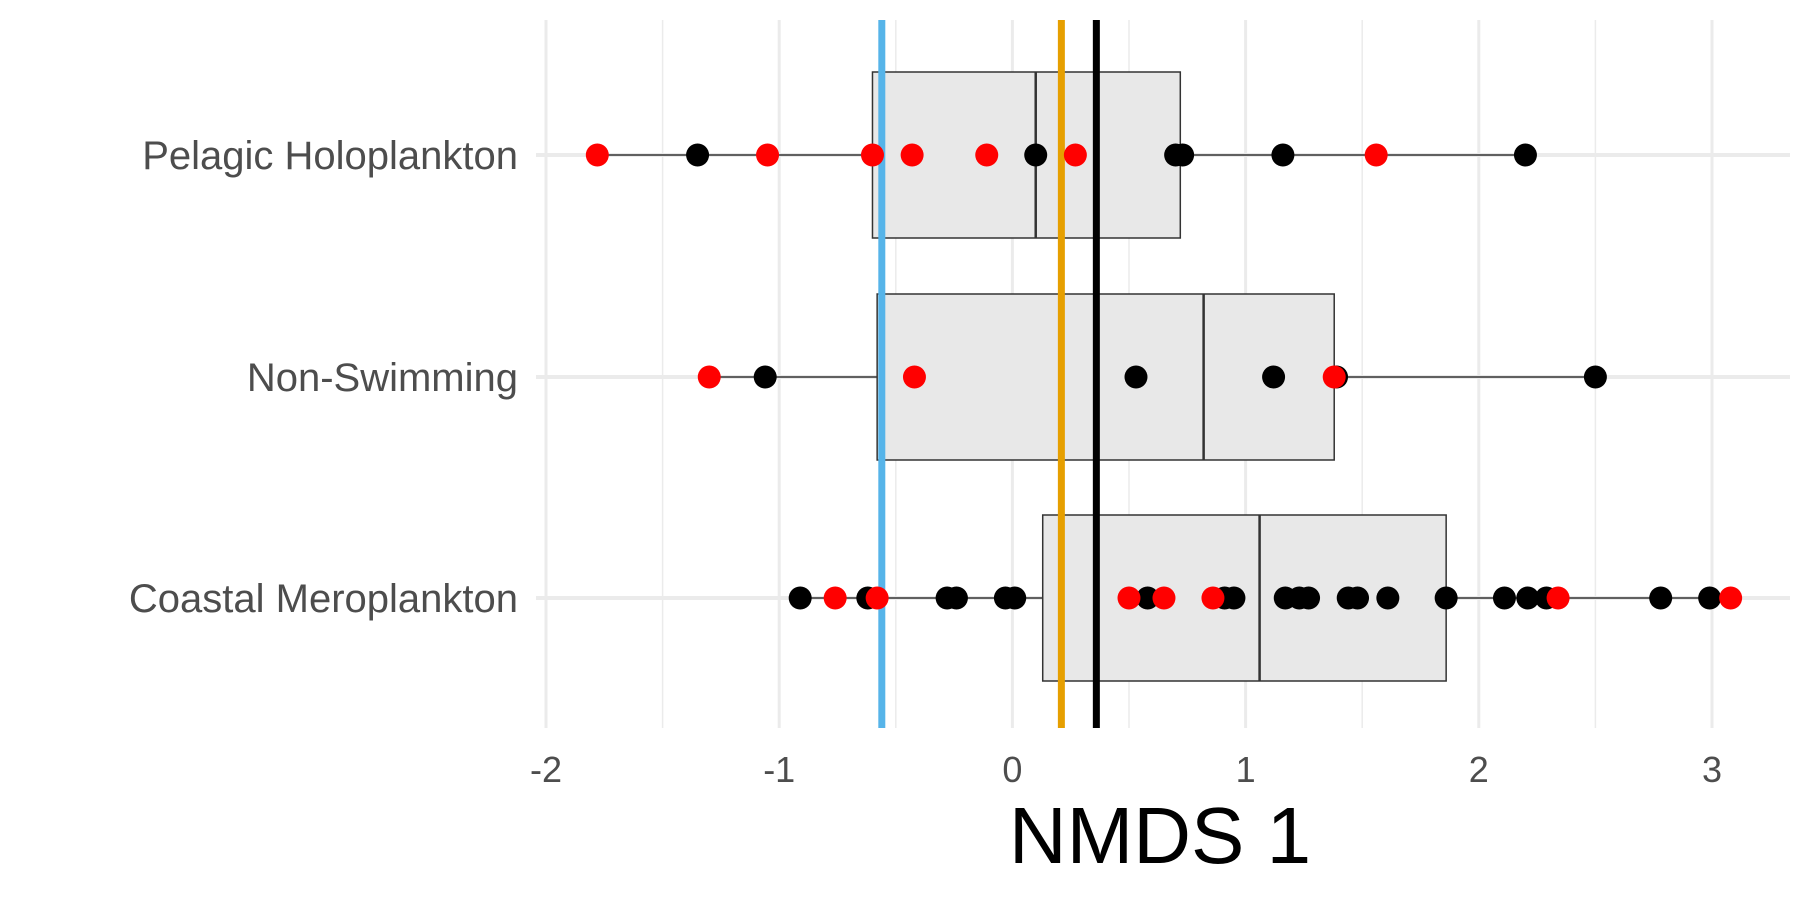  Describe the element at coordinates (1246, 769) in the screenshot. I see `x-tick-label: 1` at that location.